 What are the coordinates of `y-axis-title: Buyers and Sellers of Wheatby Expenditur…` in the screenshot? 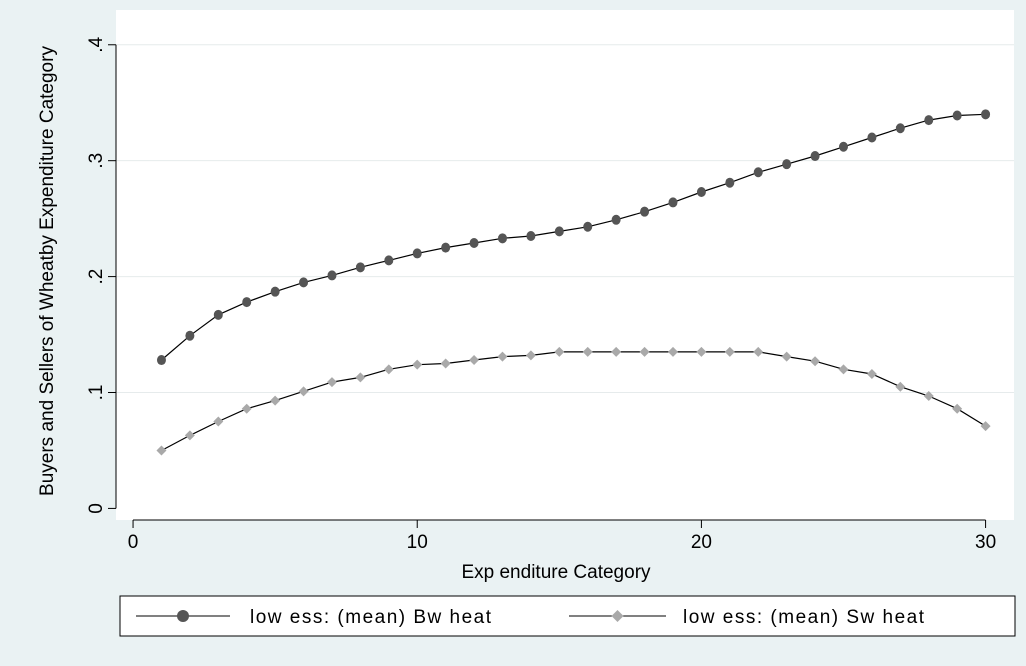 It's located at (47, 271).